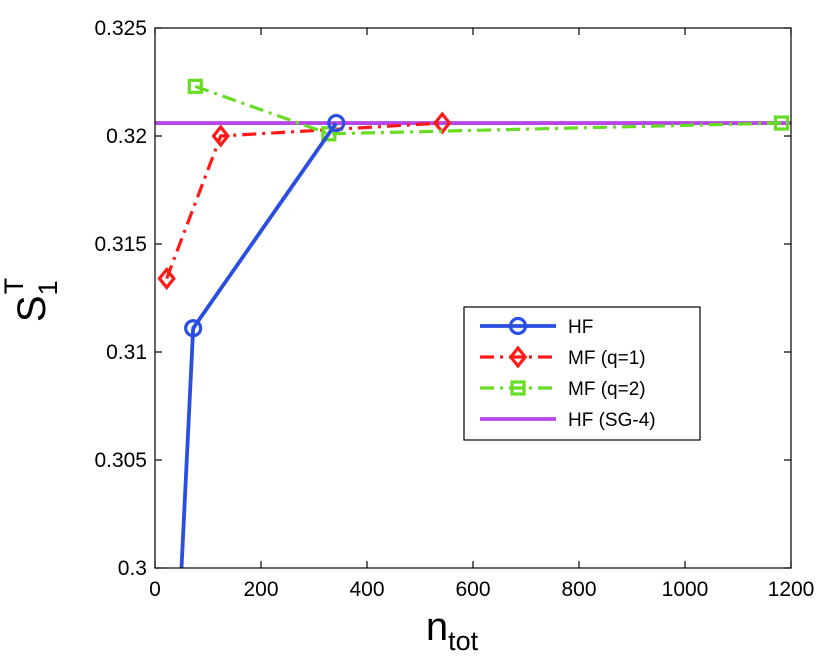 Image resolution: width=830 pixels, height=656 pixels. What do you see at coordinates (48, 287) in the screenshot?
I see `y-axis-title-sub: 1` at bounding box center [48, 287].